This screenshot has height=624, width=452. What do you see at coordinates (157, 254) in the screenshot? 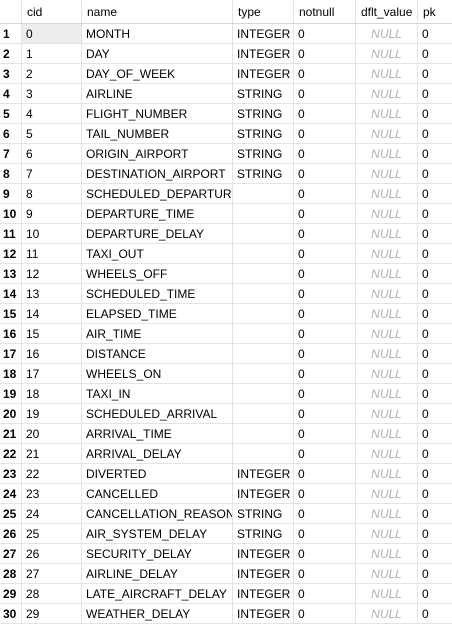
I see `cell-name: TAXI_OUT` at bounding box center [157, 254].